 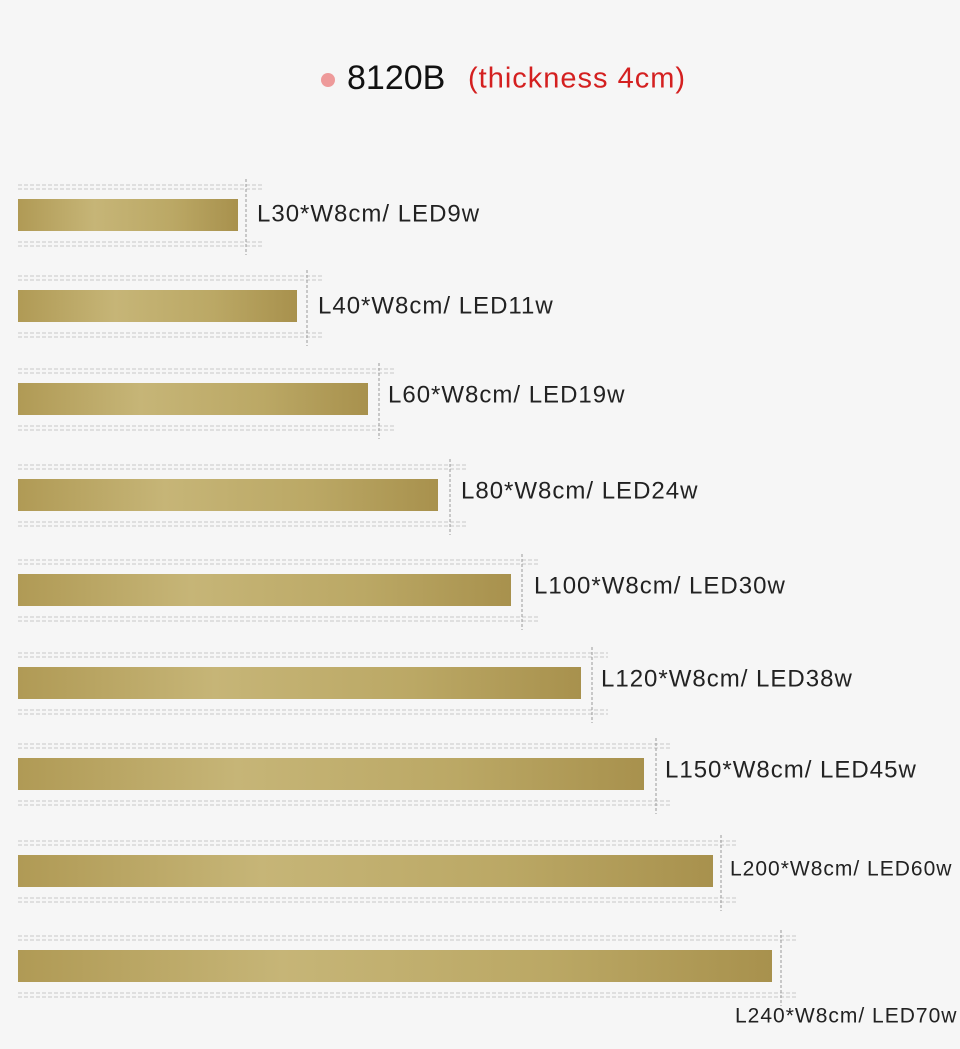 I want to click on size-label: L150*W8cm/ LED45w, so click(x=791, y=769).